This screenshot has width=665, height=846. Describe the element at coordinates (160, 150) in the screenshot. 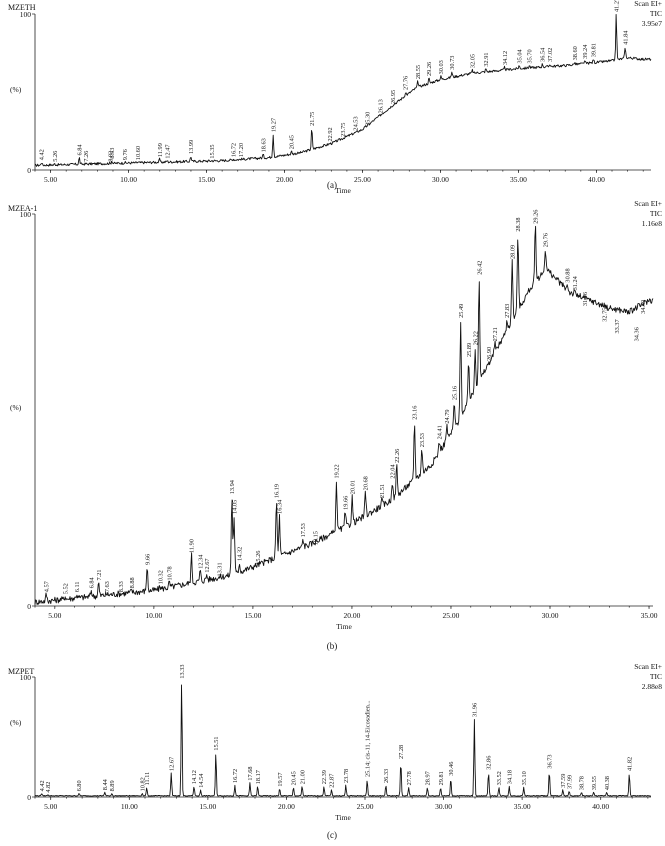

I see `peak-label: 11.99` at that location.